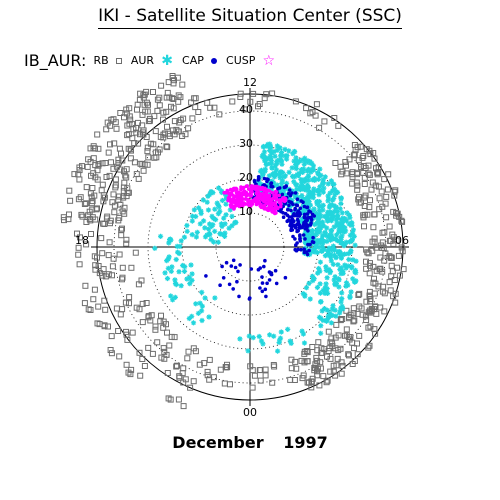  Describe the element at coordinates (101, 60) in the screenshot. I see `legend-item-rb: RB` at that location.